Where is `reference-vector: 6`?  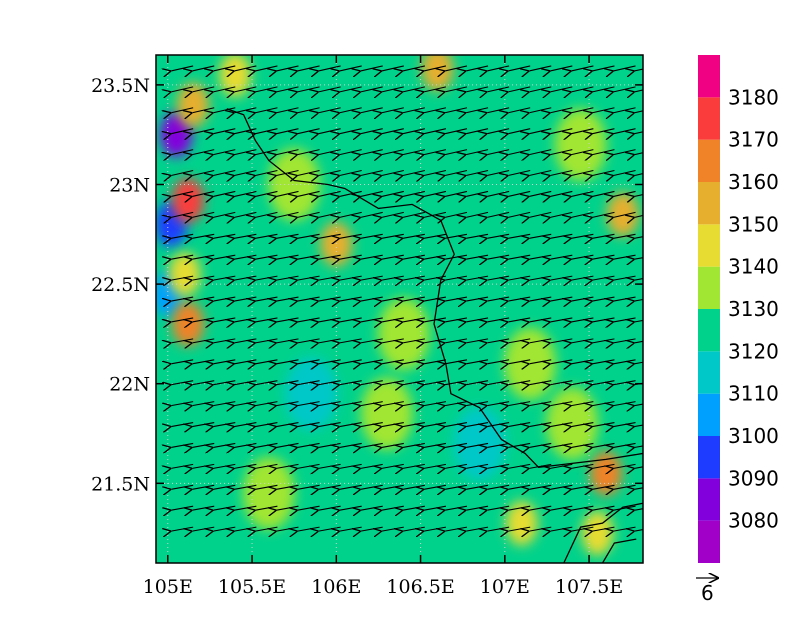 reference-vector: 6 is located at coordinates (707, 591).